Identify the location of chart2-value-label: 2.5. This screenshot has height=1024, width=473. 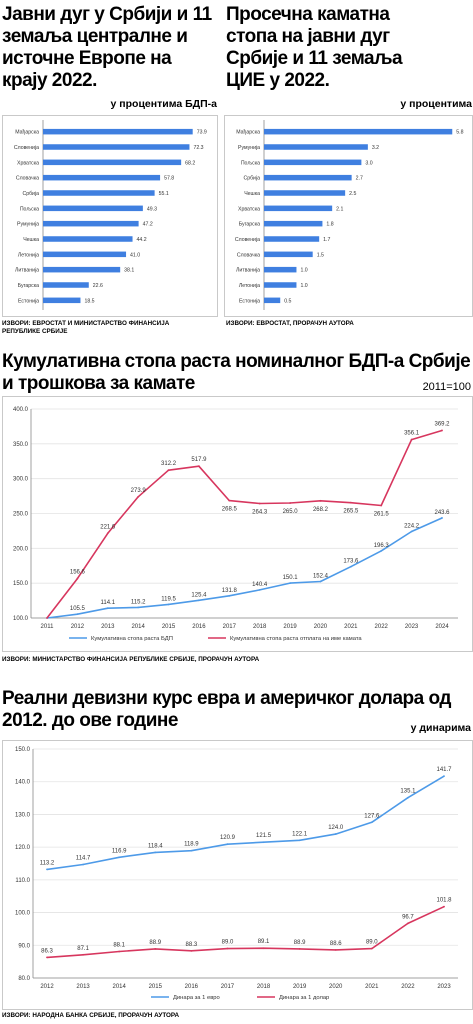
(352, 194).